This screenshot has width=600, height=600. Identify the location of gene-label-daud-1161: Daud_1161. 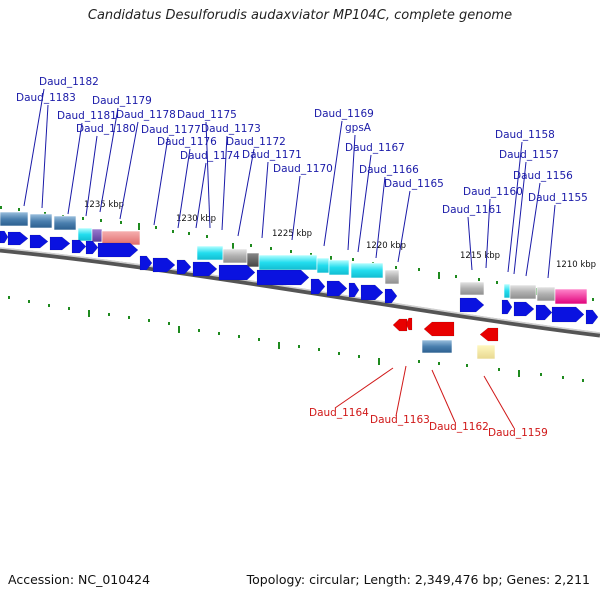
(472, 210).